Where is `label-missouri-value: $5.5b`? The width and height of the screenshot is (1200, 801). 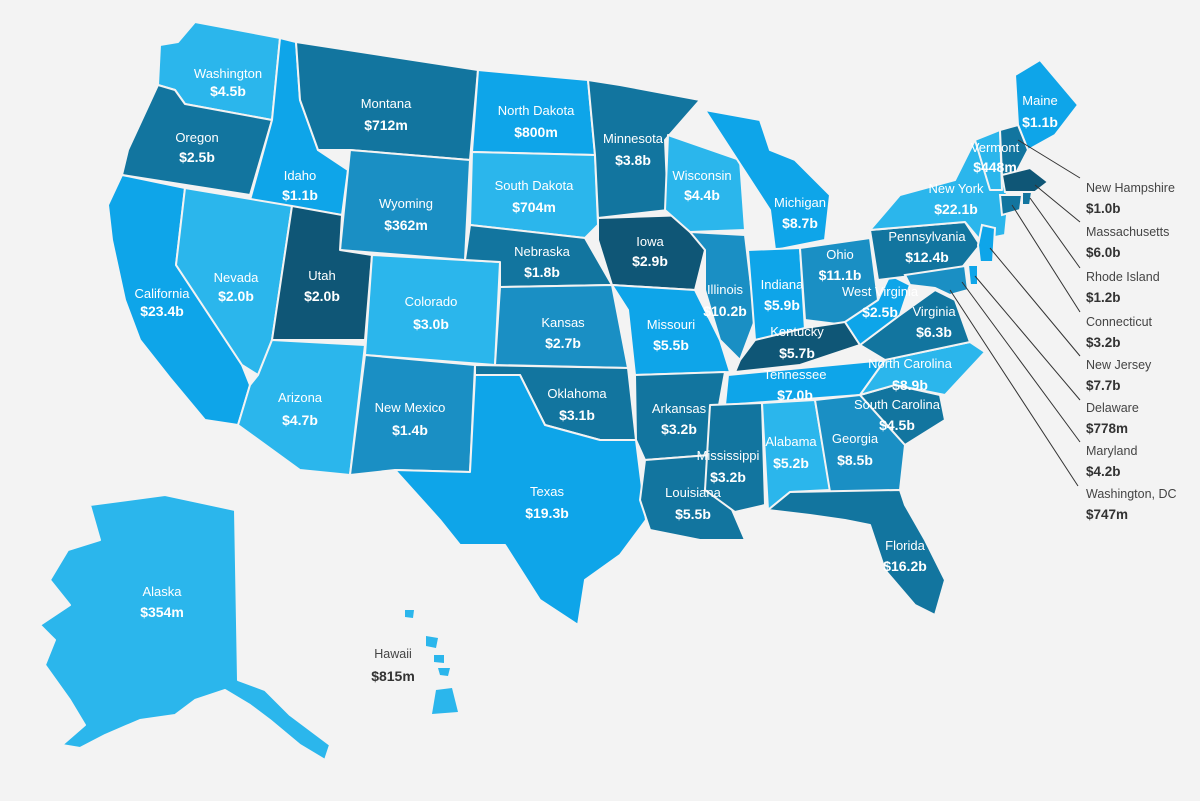 label-missouri-value: $5.5b is located at coordinates (671, 345).